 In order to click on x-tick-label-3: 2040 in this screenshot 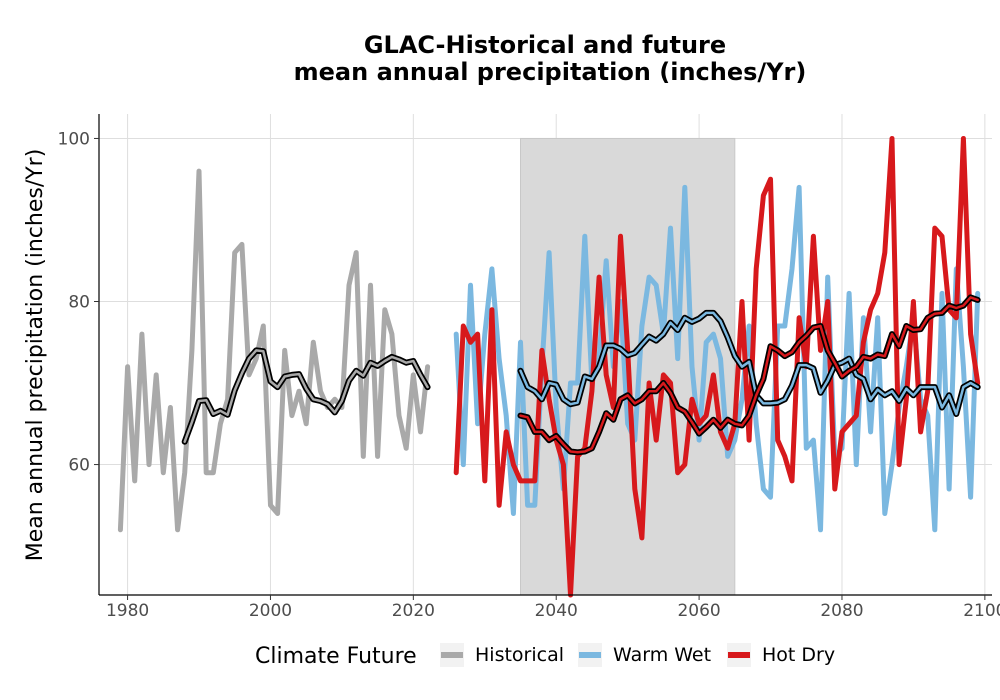, I will do `click(556, 611)`.